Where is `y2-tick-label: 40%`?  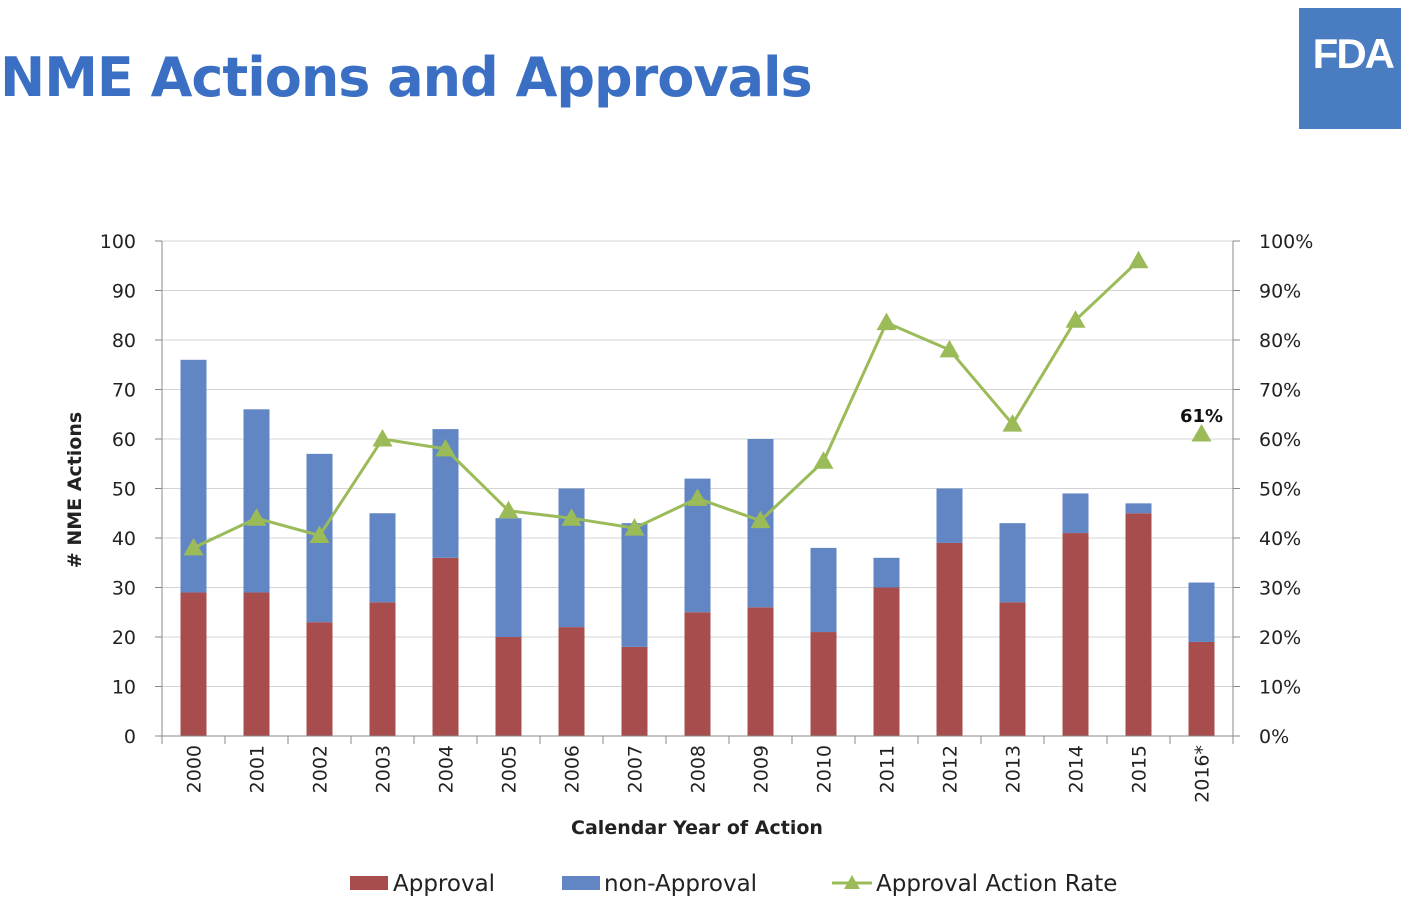
y2-tick-label: 40% is located at coordinates (1280, 539).